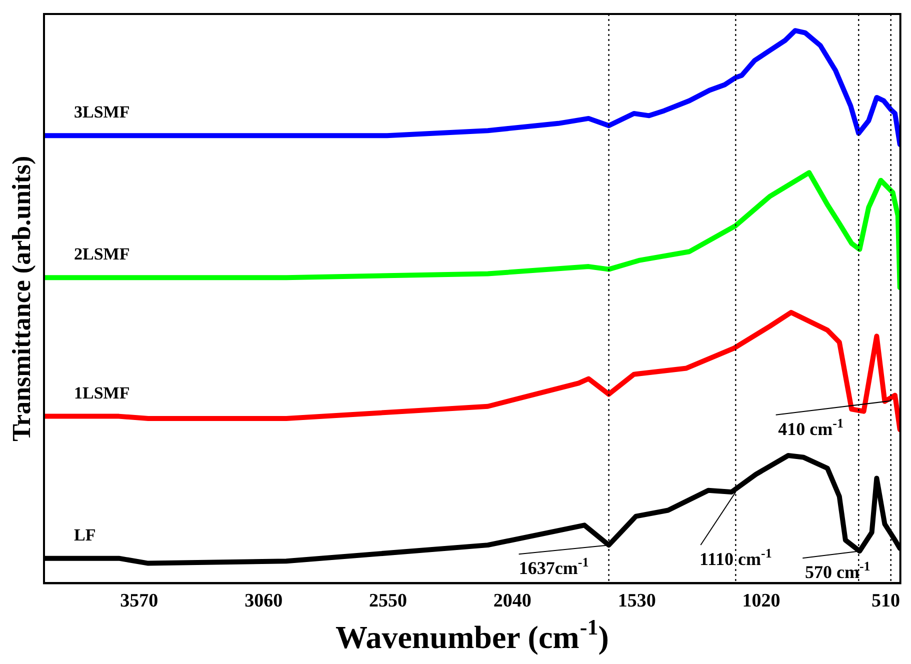  Describe the element at coordinates (637, 601) in the screenshot. I see `x-tick-label: 1530` at that location.